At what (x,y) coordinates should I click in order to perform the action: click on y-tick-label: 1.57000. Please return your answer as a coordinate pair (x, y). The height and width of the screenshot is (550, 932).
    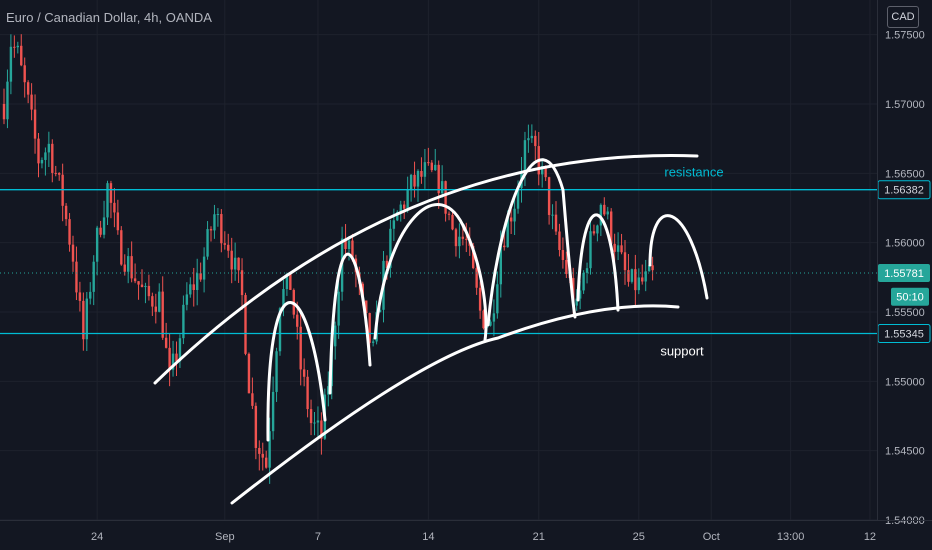
    Looking at the image, I should click on (905, 105).